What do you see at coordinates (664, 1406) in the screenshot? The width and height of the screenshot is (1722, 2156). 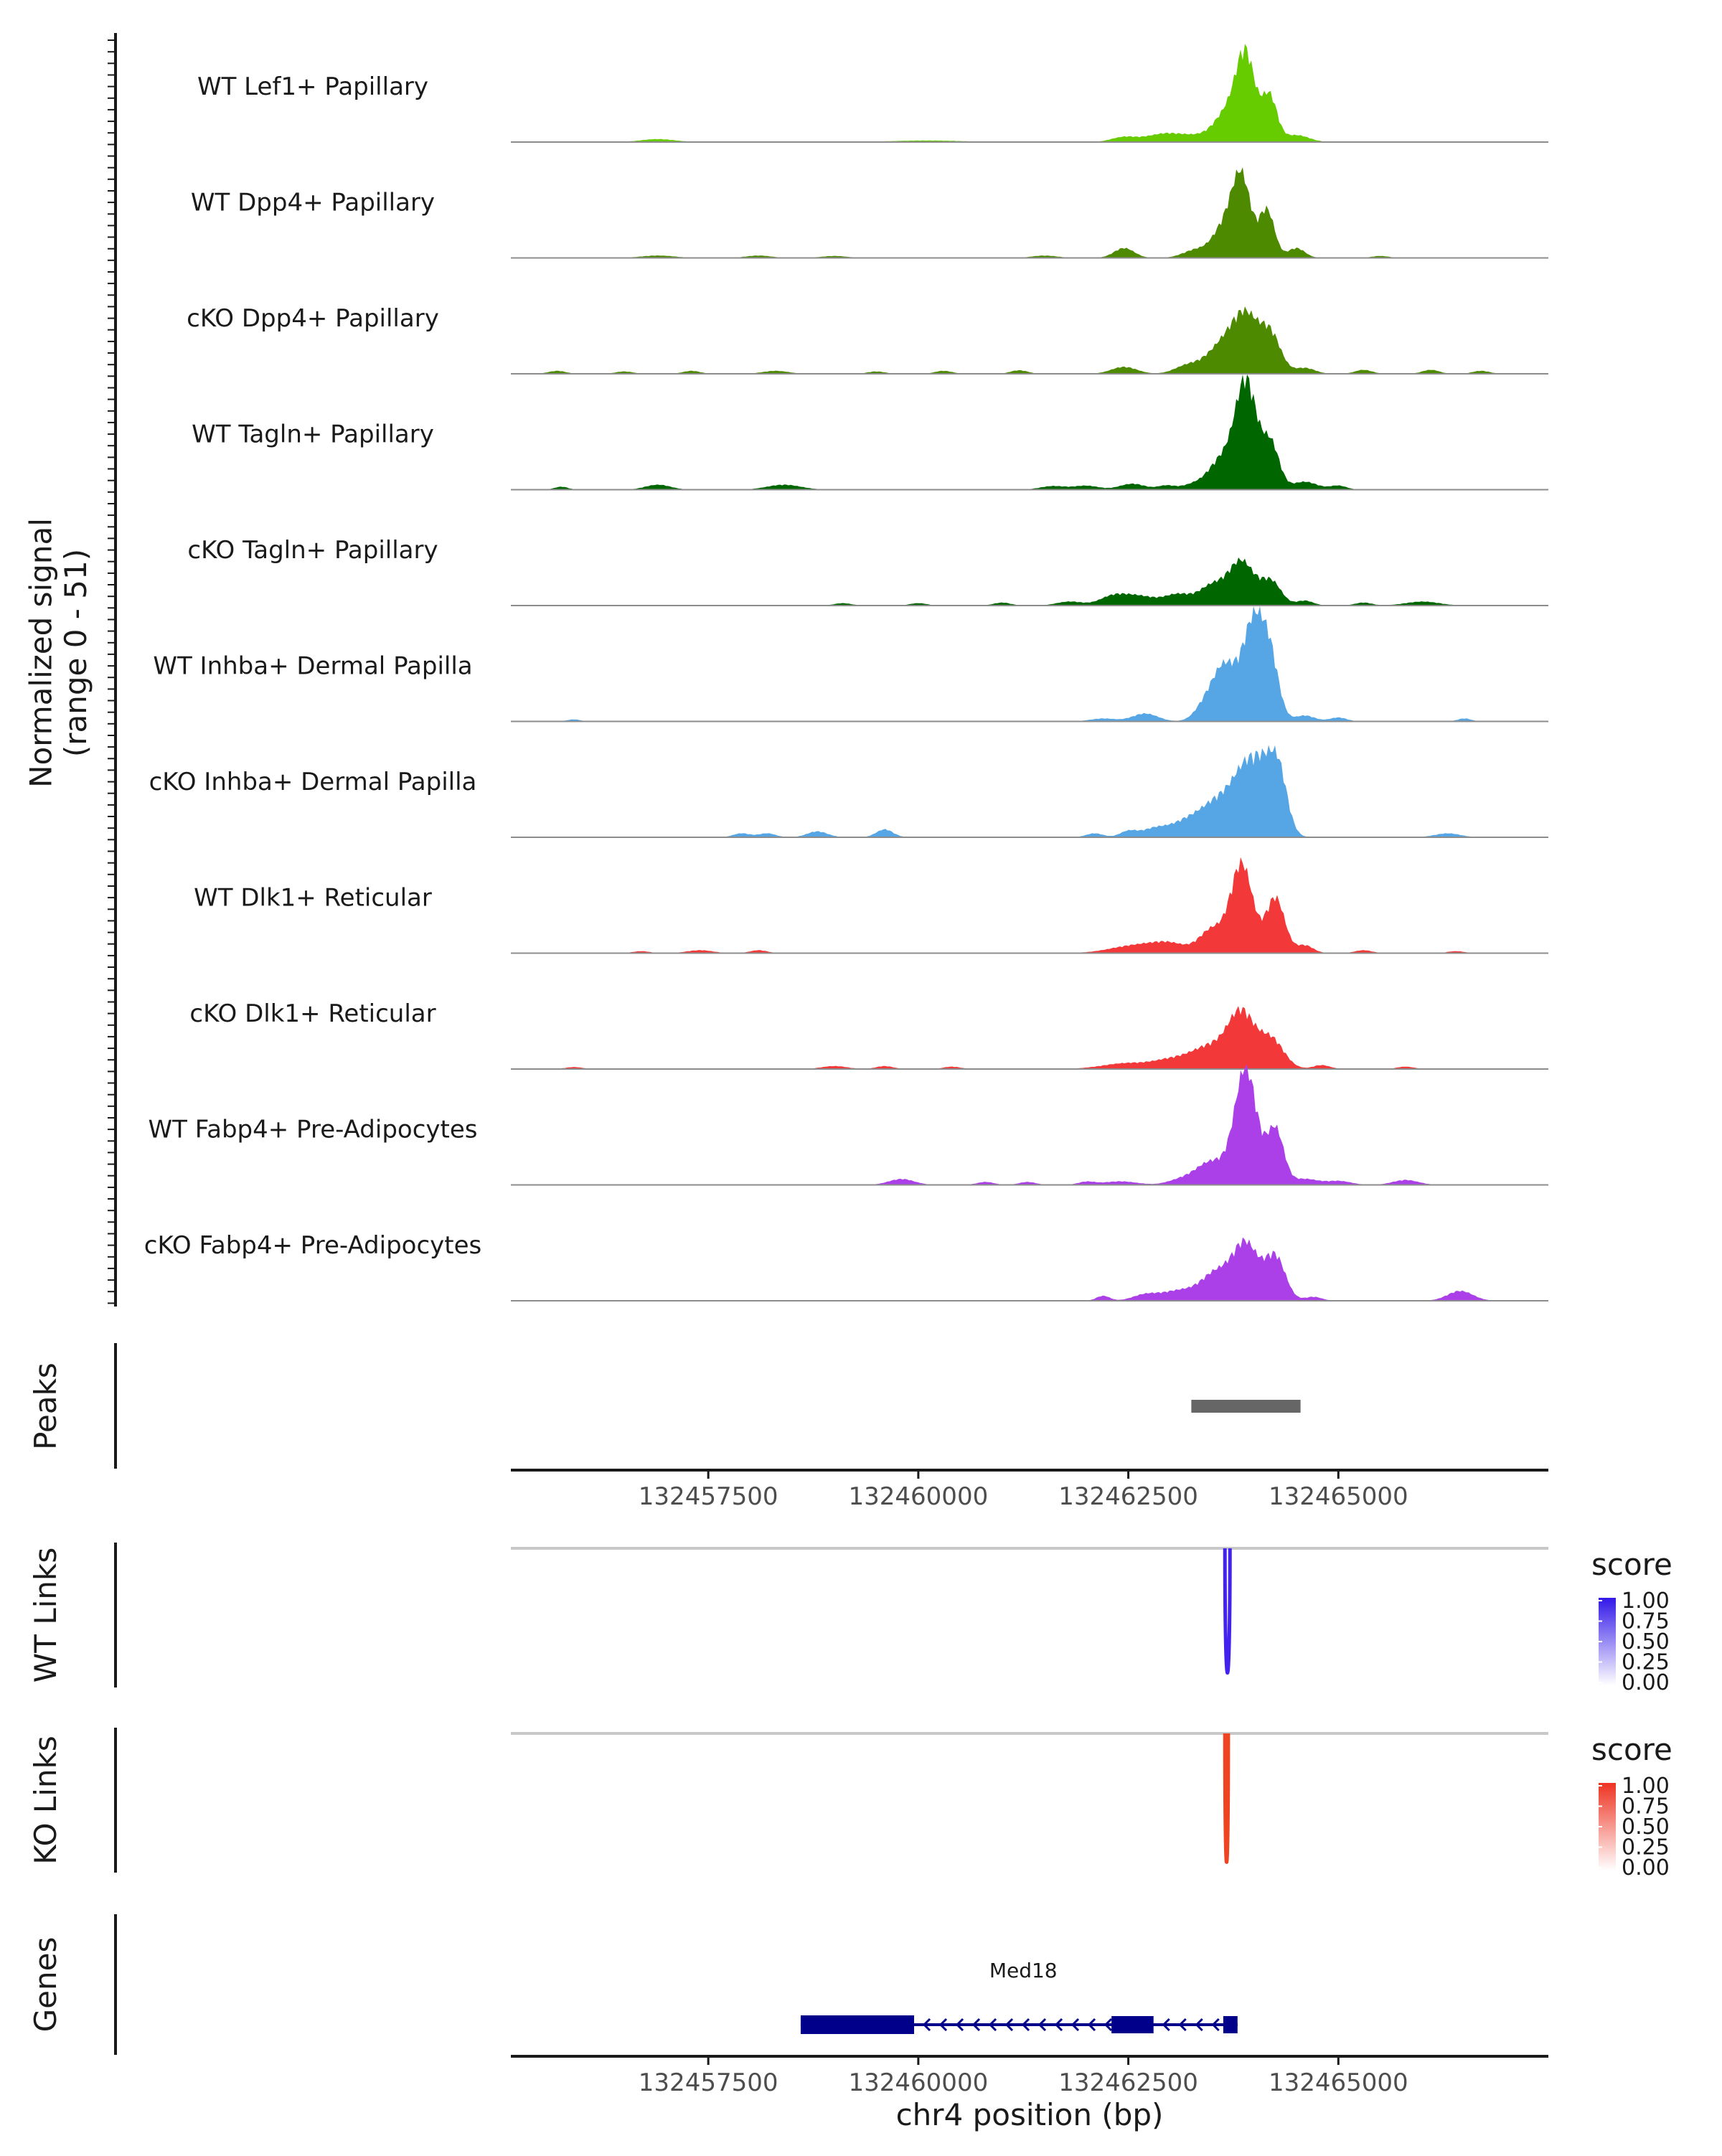 I see `peaks-panel: Peaks` at bounding box center [664, 1406].